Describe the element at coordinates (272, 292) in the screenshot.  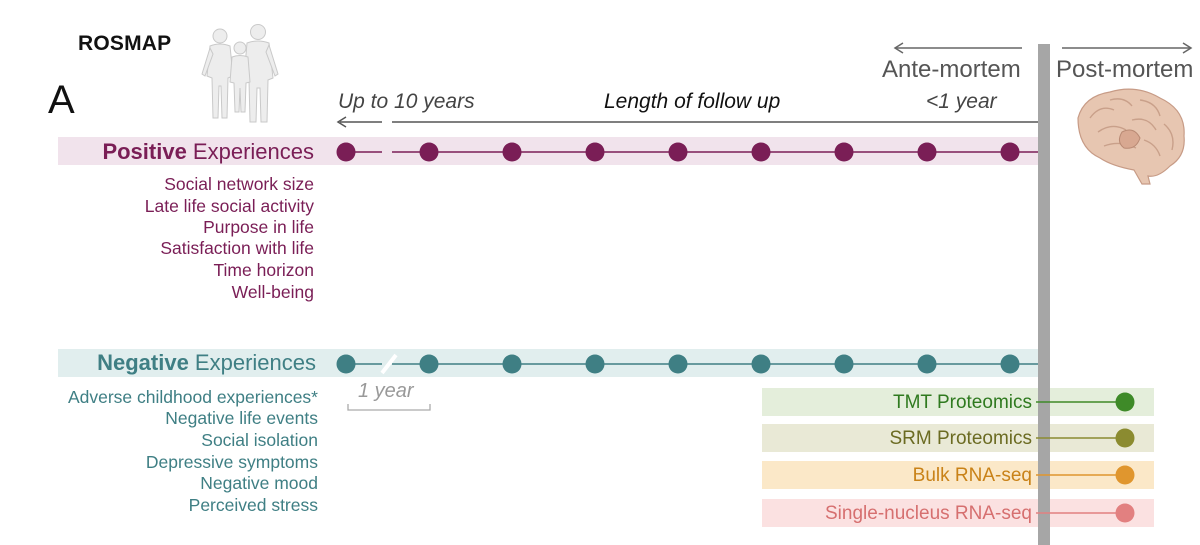
I see `positive-measure: Well-being` at that location.